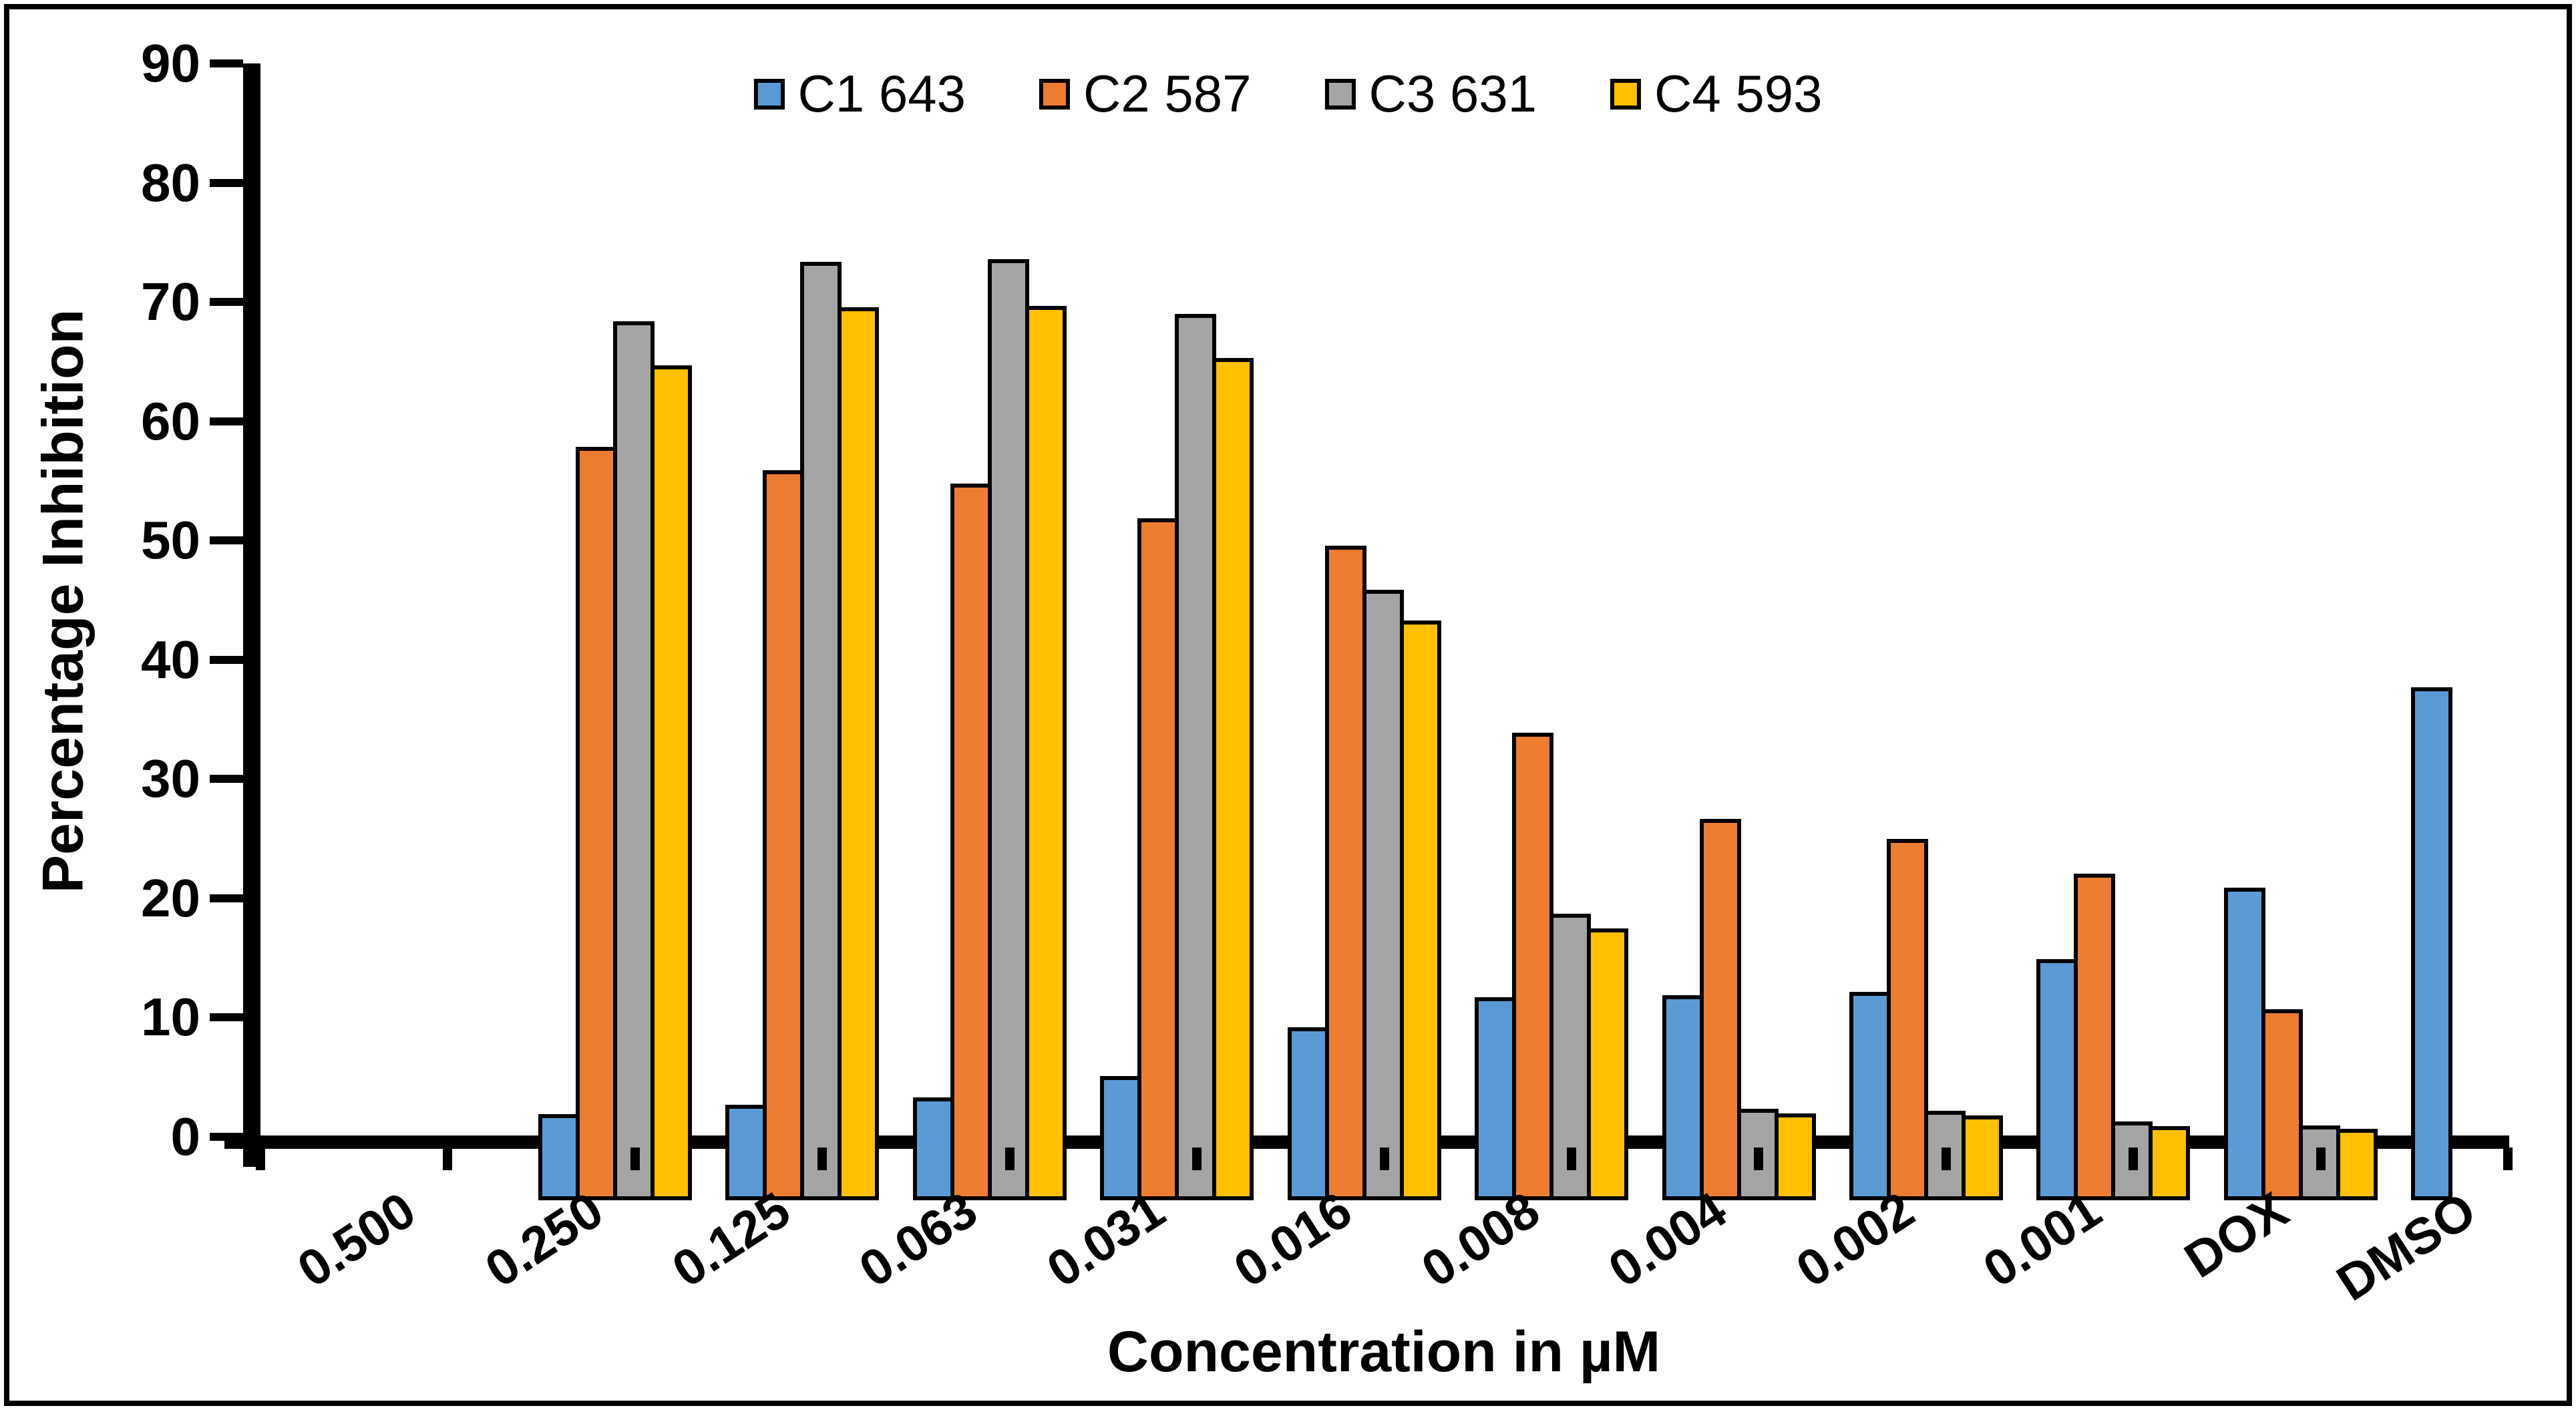  Describe the element at coordinates (1308, 1113) in the screenshot. I see `bar-c1-0.031` at that location.